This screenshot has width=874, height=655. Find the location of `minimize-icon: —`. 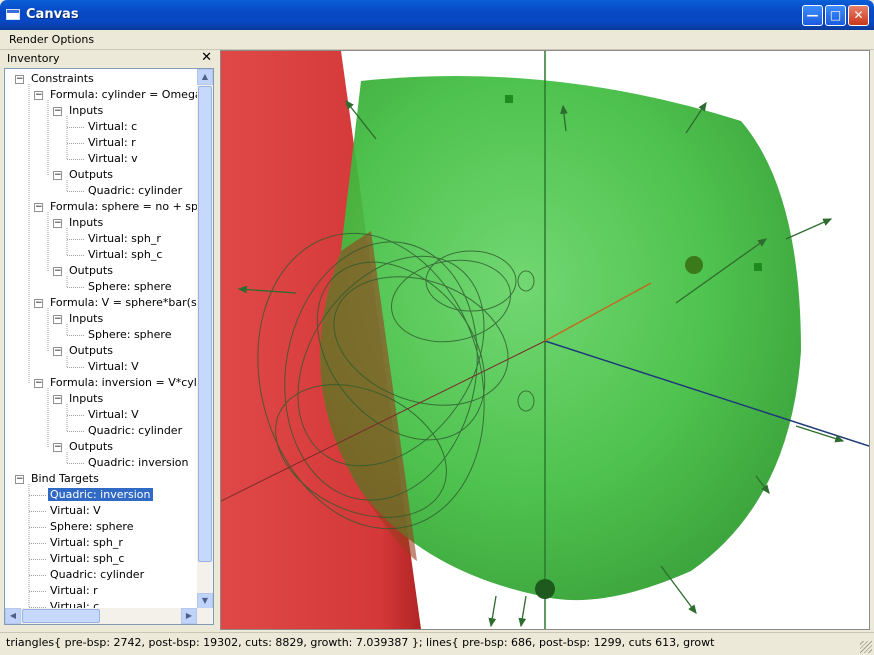

minimize-icon: — is located at coordinates (812, 15).